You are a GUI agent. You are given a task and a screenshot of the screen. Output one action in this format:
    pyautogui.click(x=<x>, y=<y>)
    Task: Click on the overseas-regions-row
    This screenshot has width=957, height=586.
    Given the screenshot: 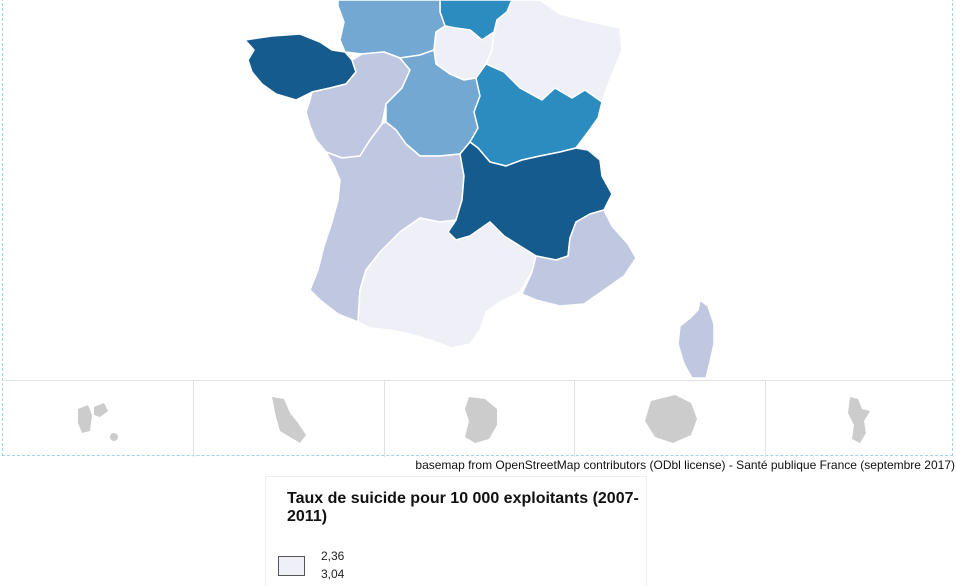 What is the action you would take?
    pyautogui.click(x=479, y=418)
    